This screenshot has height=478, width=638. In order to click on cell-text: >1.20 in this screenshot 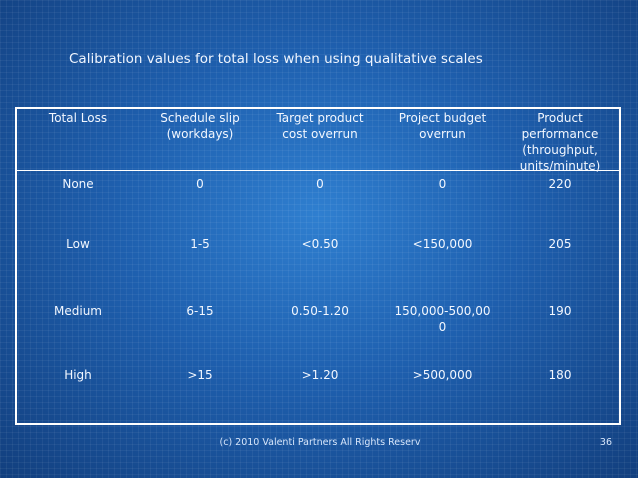, I will do `click(320, 375)`.